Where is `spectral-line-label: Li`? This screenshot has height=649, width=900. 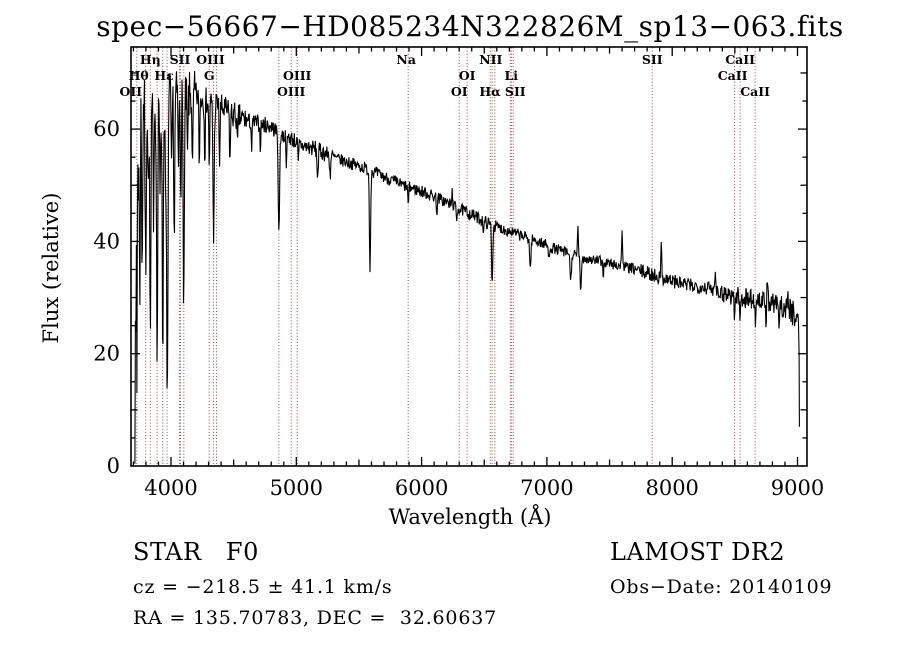
spectral-line-label: Li is located at coordinates (512, 75).